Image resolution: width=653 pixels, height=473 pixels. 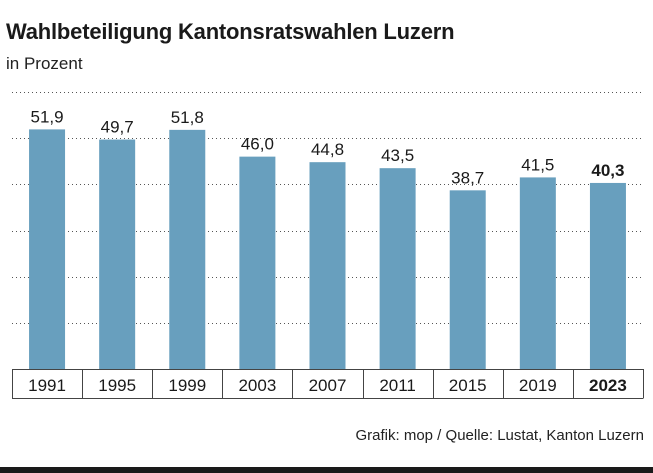 I want to click on tick-label-1995: 1995, so click(x=117, y=385).